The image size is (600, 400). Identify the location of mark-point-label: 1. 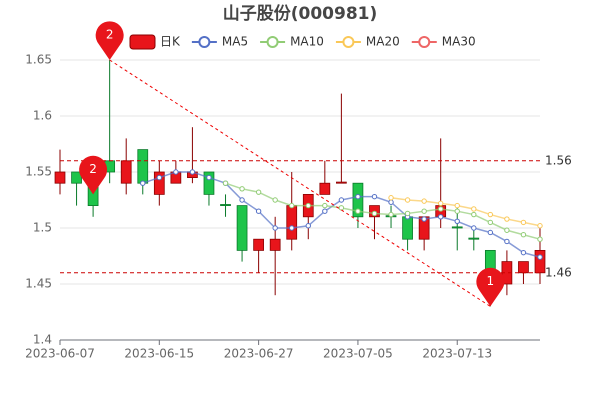
(491, 281).